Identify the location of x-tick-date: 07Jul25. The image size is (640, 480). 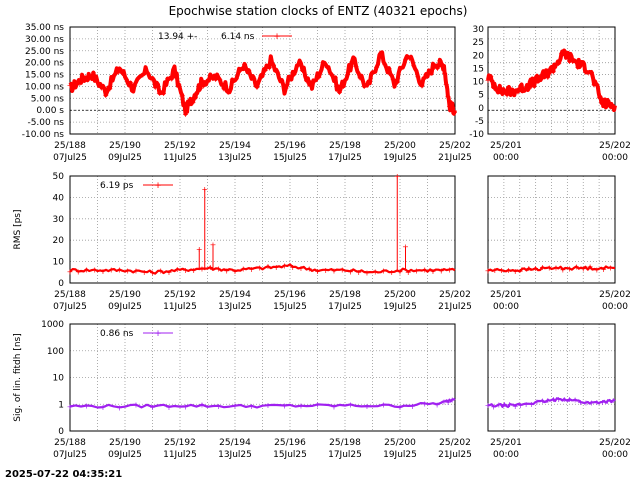
(70, 307).